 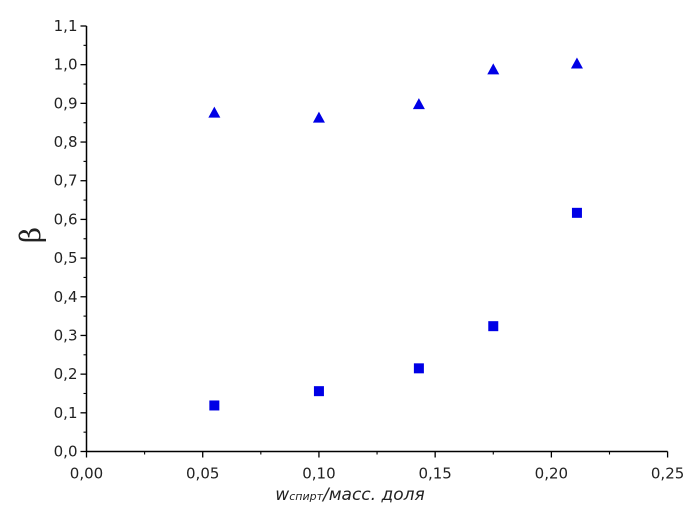 What do you see at coordinates (66, 142) in the screenshot?
I see `y-tick-label: 0,8` at bounding box center [66, 142].